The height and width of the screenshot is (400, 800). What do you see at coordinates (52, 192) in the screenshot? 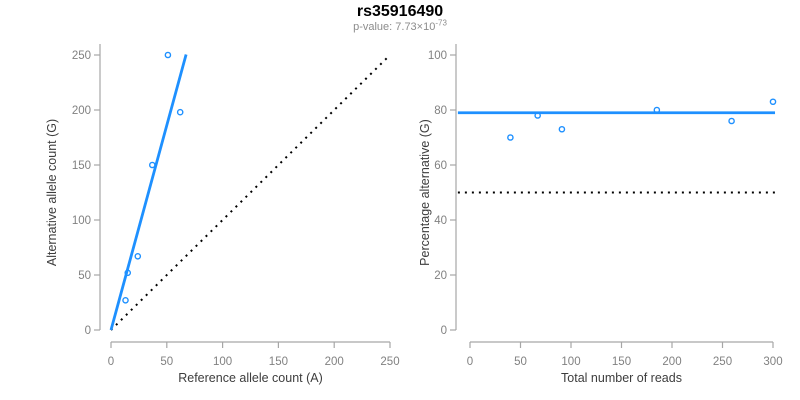
I see `left-y-axis-title: Alternative allele count (G)` at bounding box center [52, 192].